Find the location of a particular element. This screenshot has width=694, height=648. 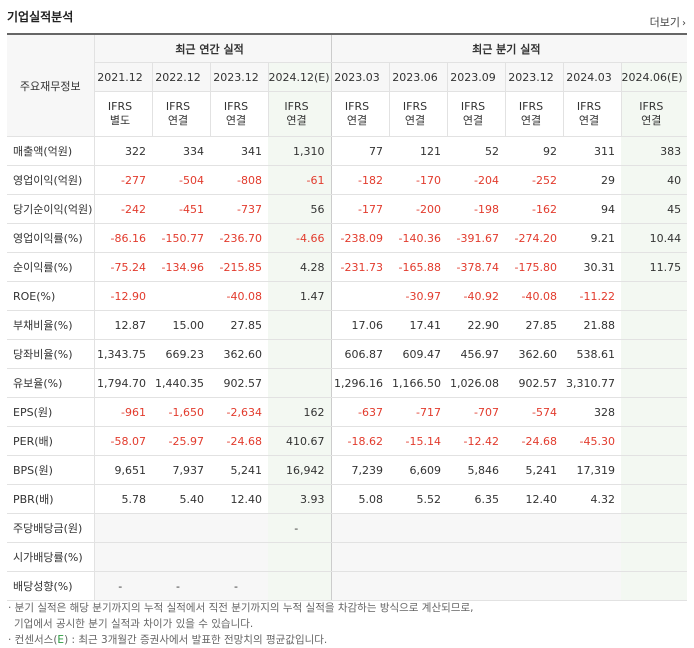

ifrs-std-8: IFRS is located at coordinates (589, 106).